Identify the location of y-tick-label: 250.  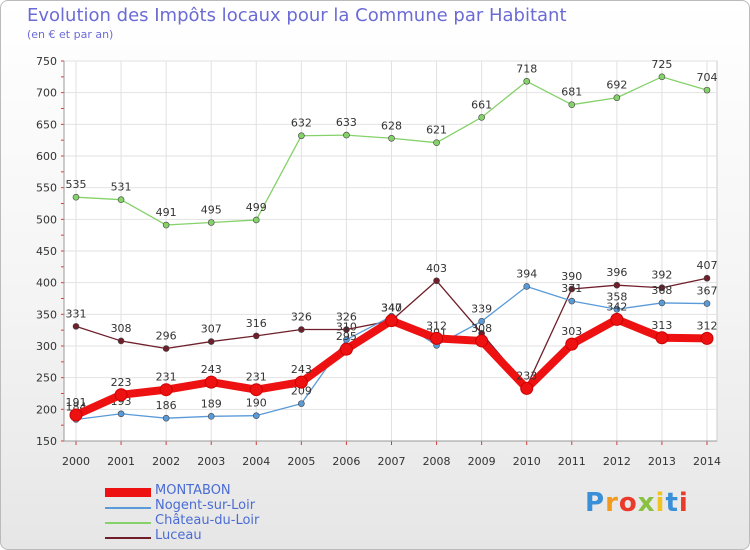
(46, 378).